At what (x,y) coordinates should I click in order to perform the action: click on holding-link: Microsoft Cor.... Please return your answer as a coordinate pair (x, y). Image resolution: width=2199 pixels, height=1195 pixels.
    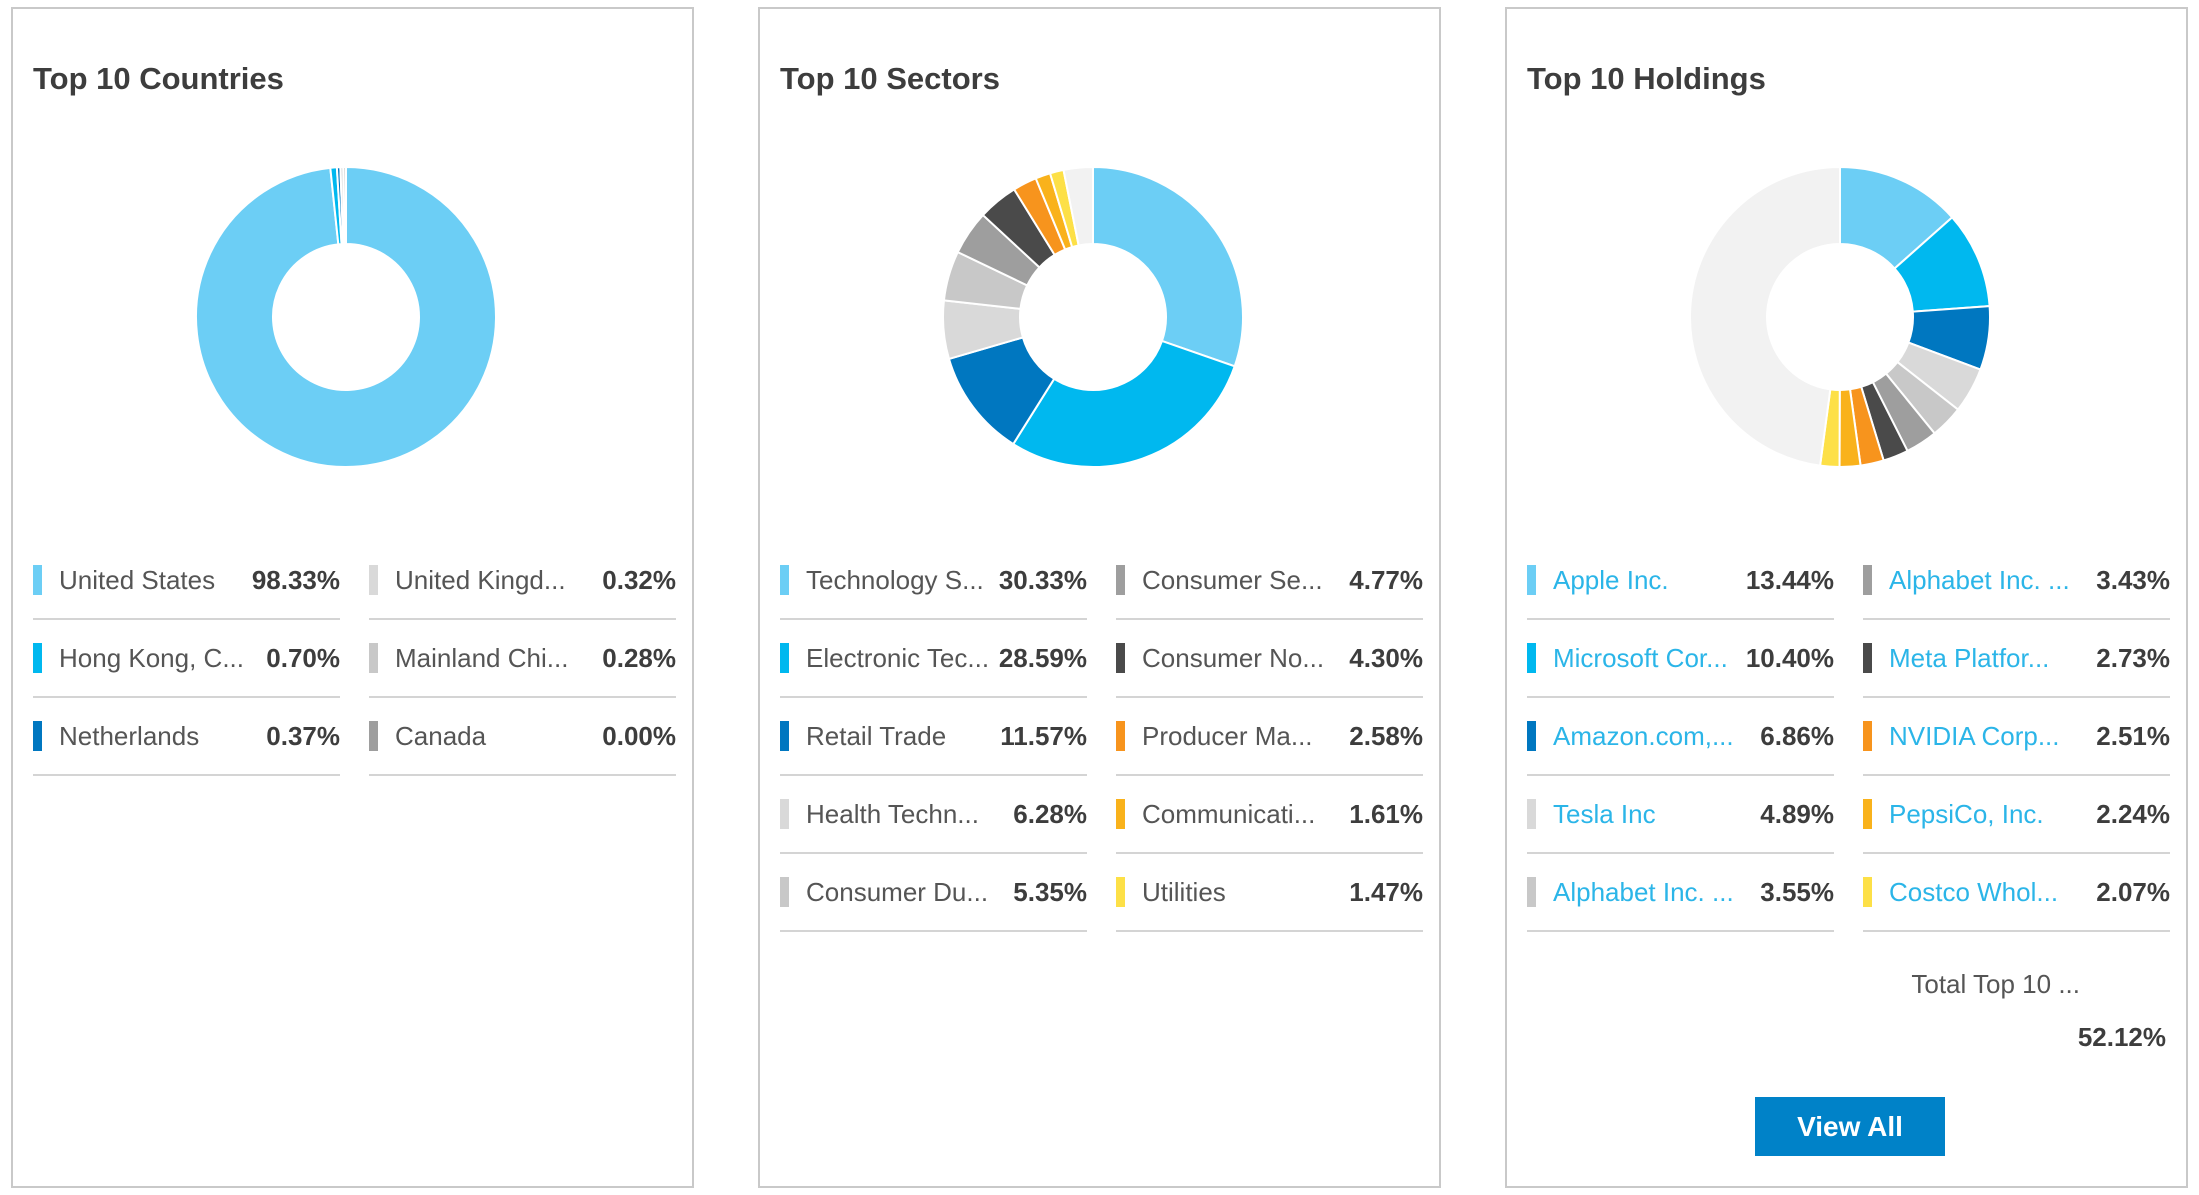
    Looking at the image, I should click on (1640, 657).